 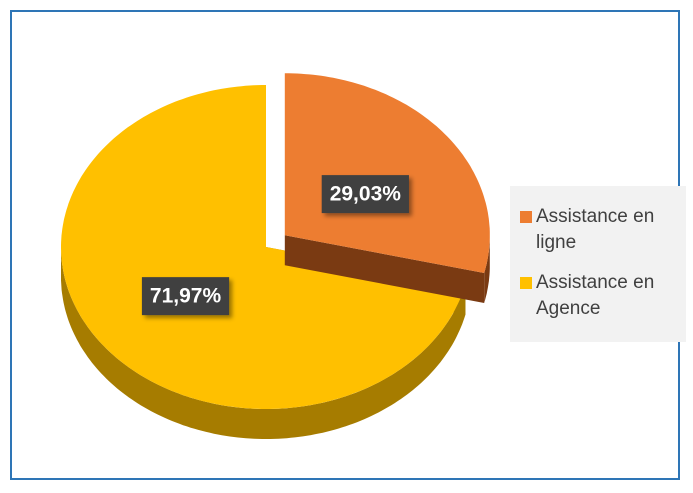 I want to click on data-label-group: 71,97%, so click(x=185, y=296).